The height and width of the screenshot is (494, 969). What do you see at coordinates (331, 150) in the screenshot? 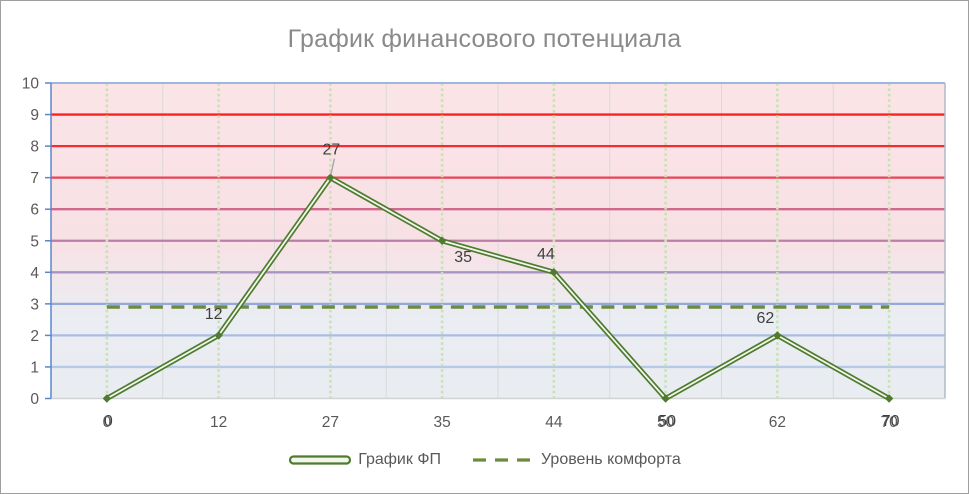
I see `data-label: 27` at bounding box center [331, 150].